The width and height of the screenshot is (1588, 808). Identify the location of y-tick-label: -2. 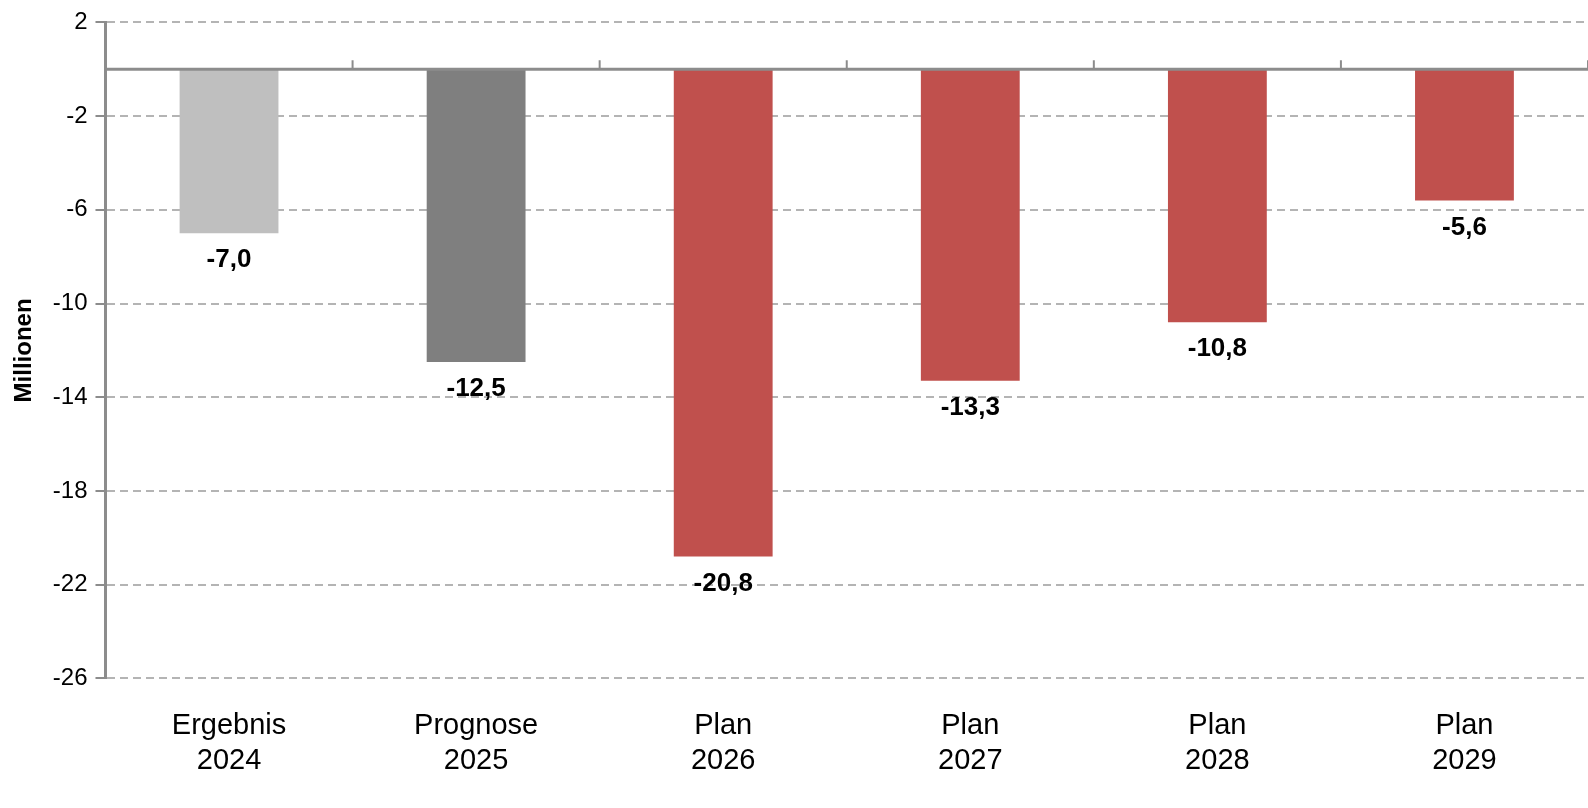
(77, 114).